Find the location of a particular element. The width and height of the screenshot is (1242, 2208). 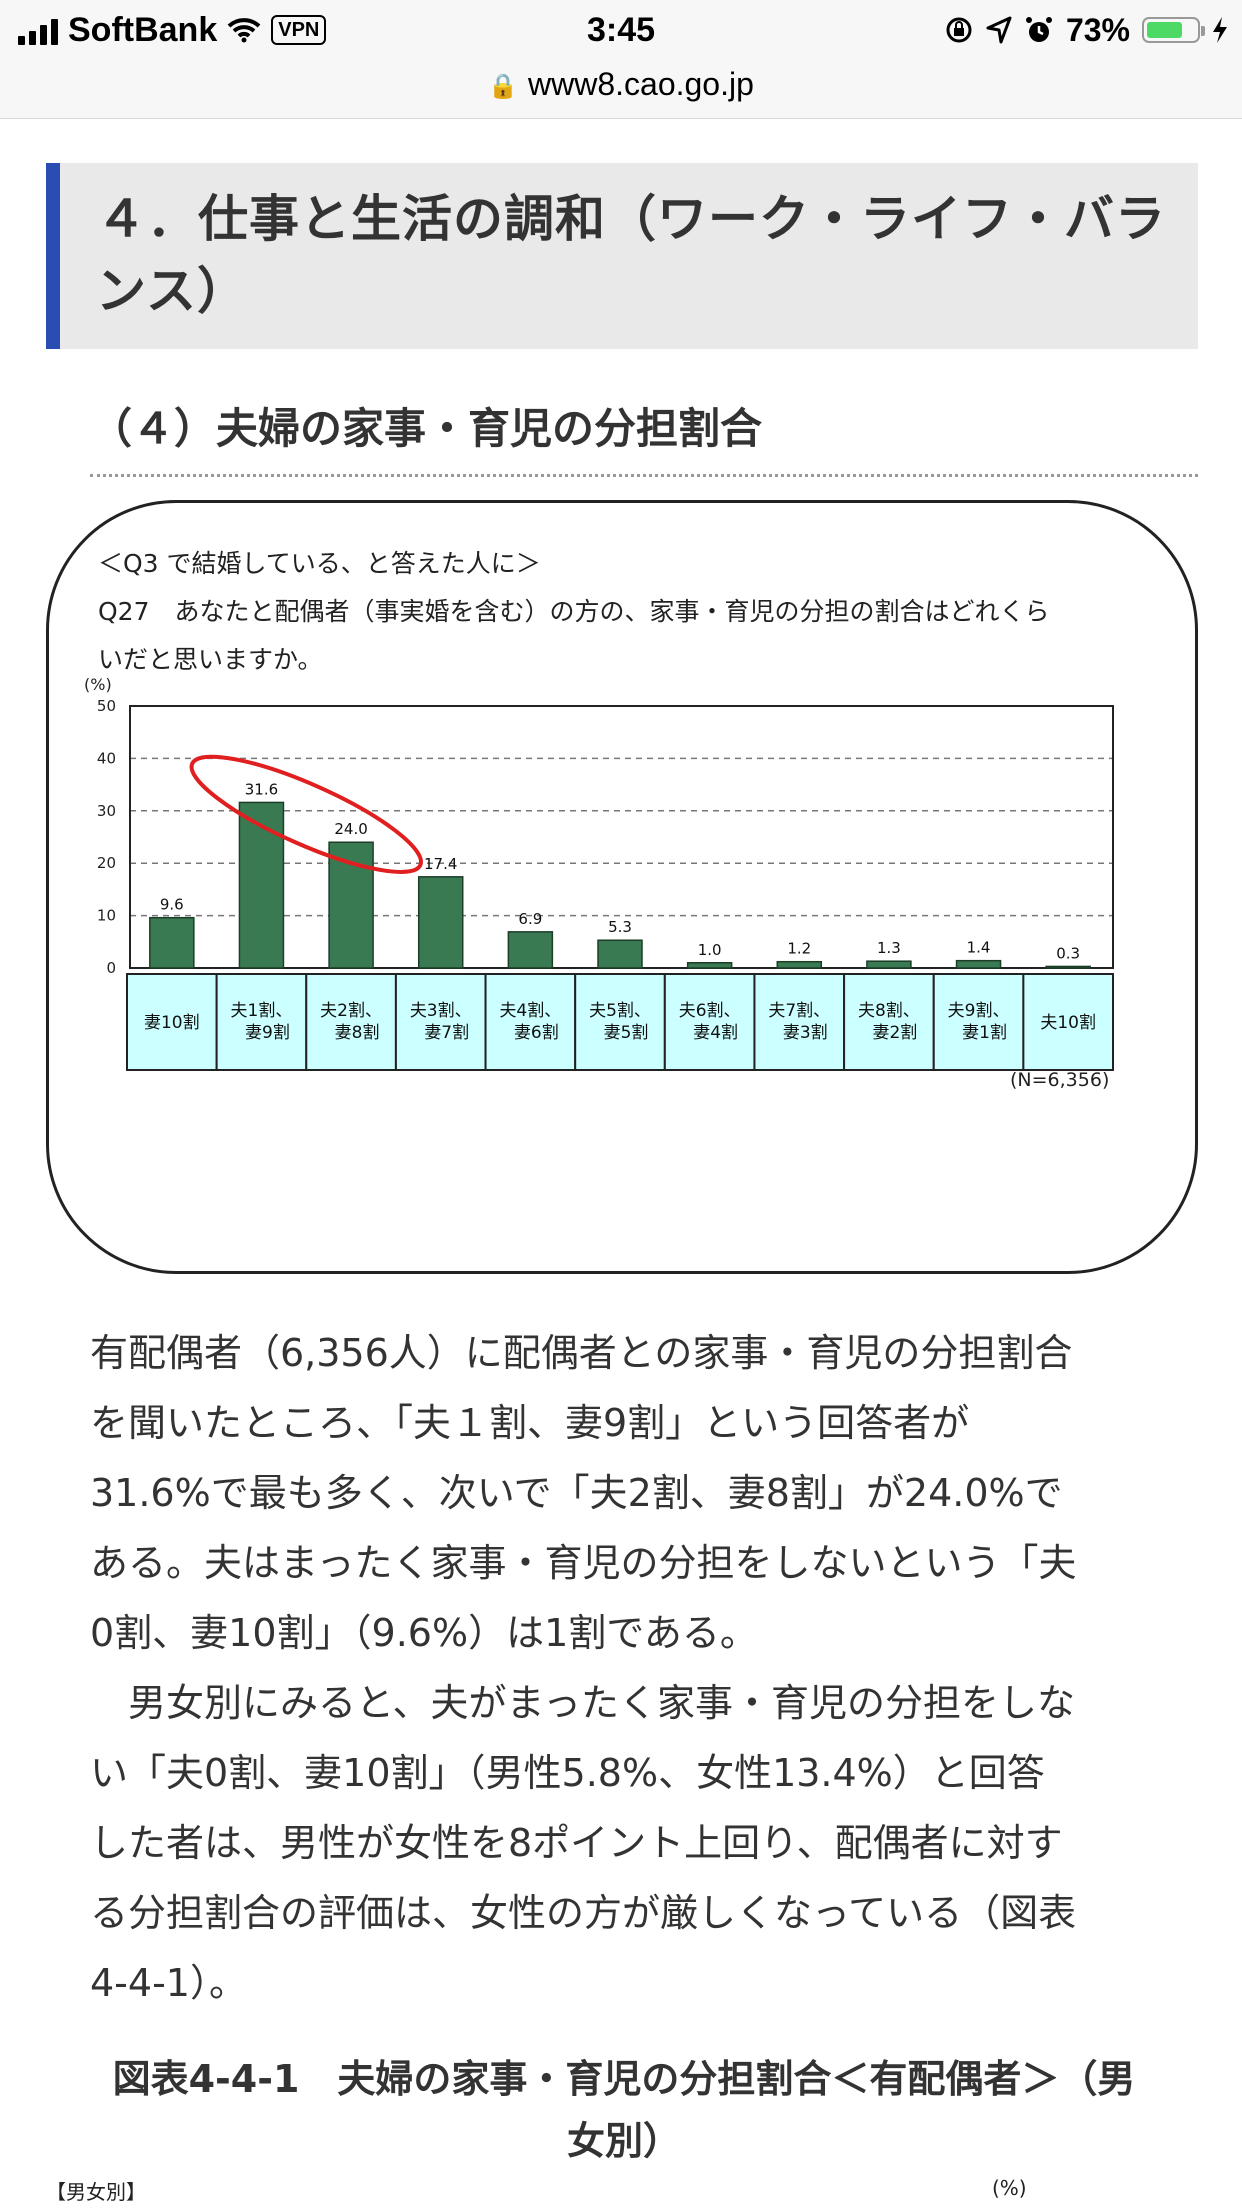

carrier-name: SoftBank is located at coordinates (143, 29).